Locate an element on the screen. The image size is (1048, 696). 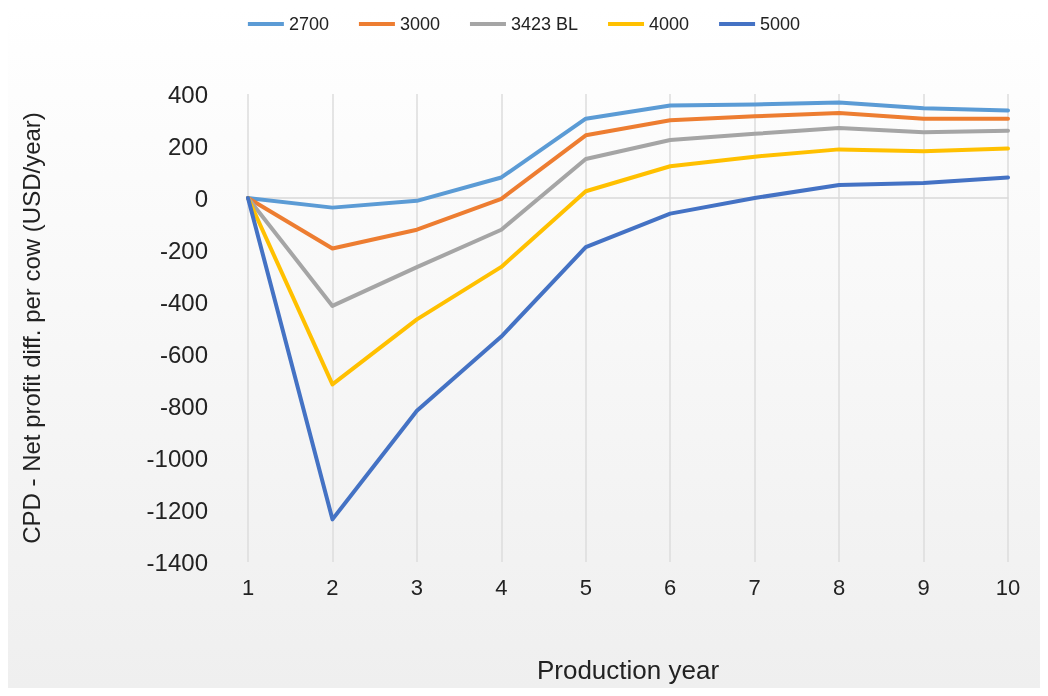
x-tick-label: 6 is located at coordinates (670, 587).